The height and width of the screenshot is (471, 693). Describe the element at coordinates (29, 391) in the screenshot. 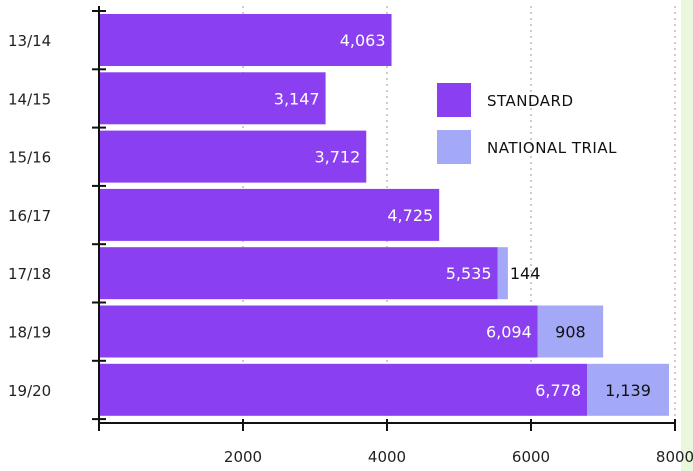

I see `y-tick-label-19/20: 19/20` at that location.